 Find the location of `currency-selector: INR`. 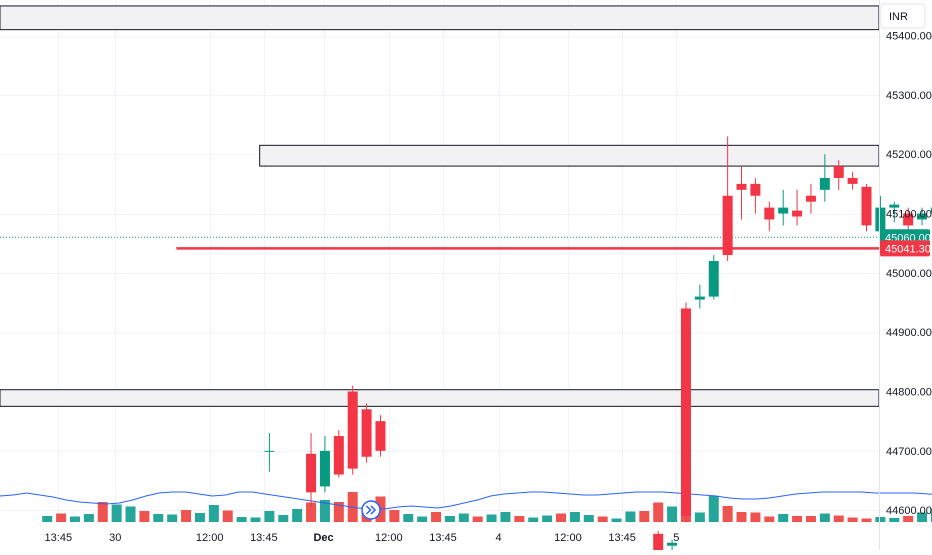

currency-selector: INR is located at coordinates (903, 16).